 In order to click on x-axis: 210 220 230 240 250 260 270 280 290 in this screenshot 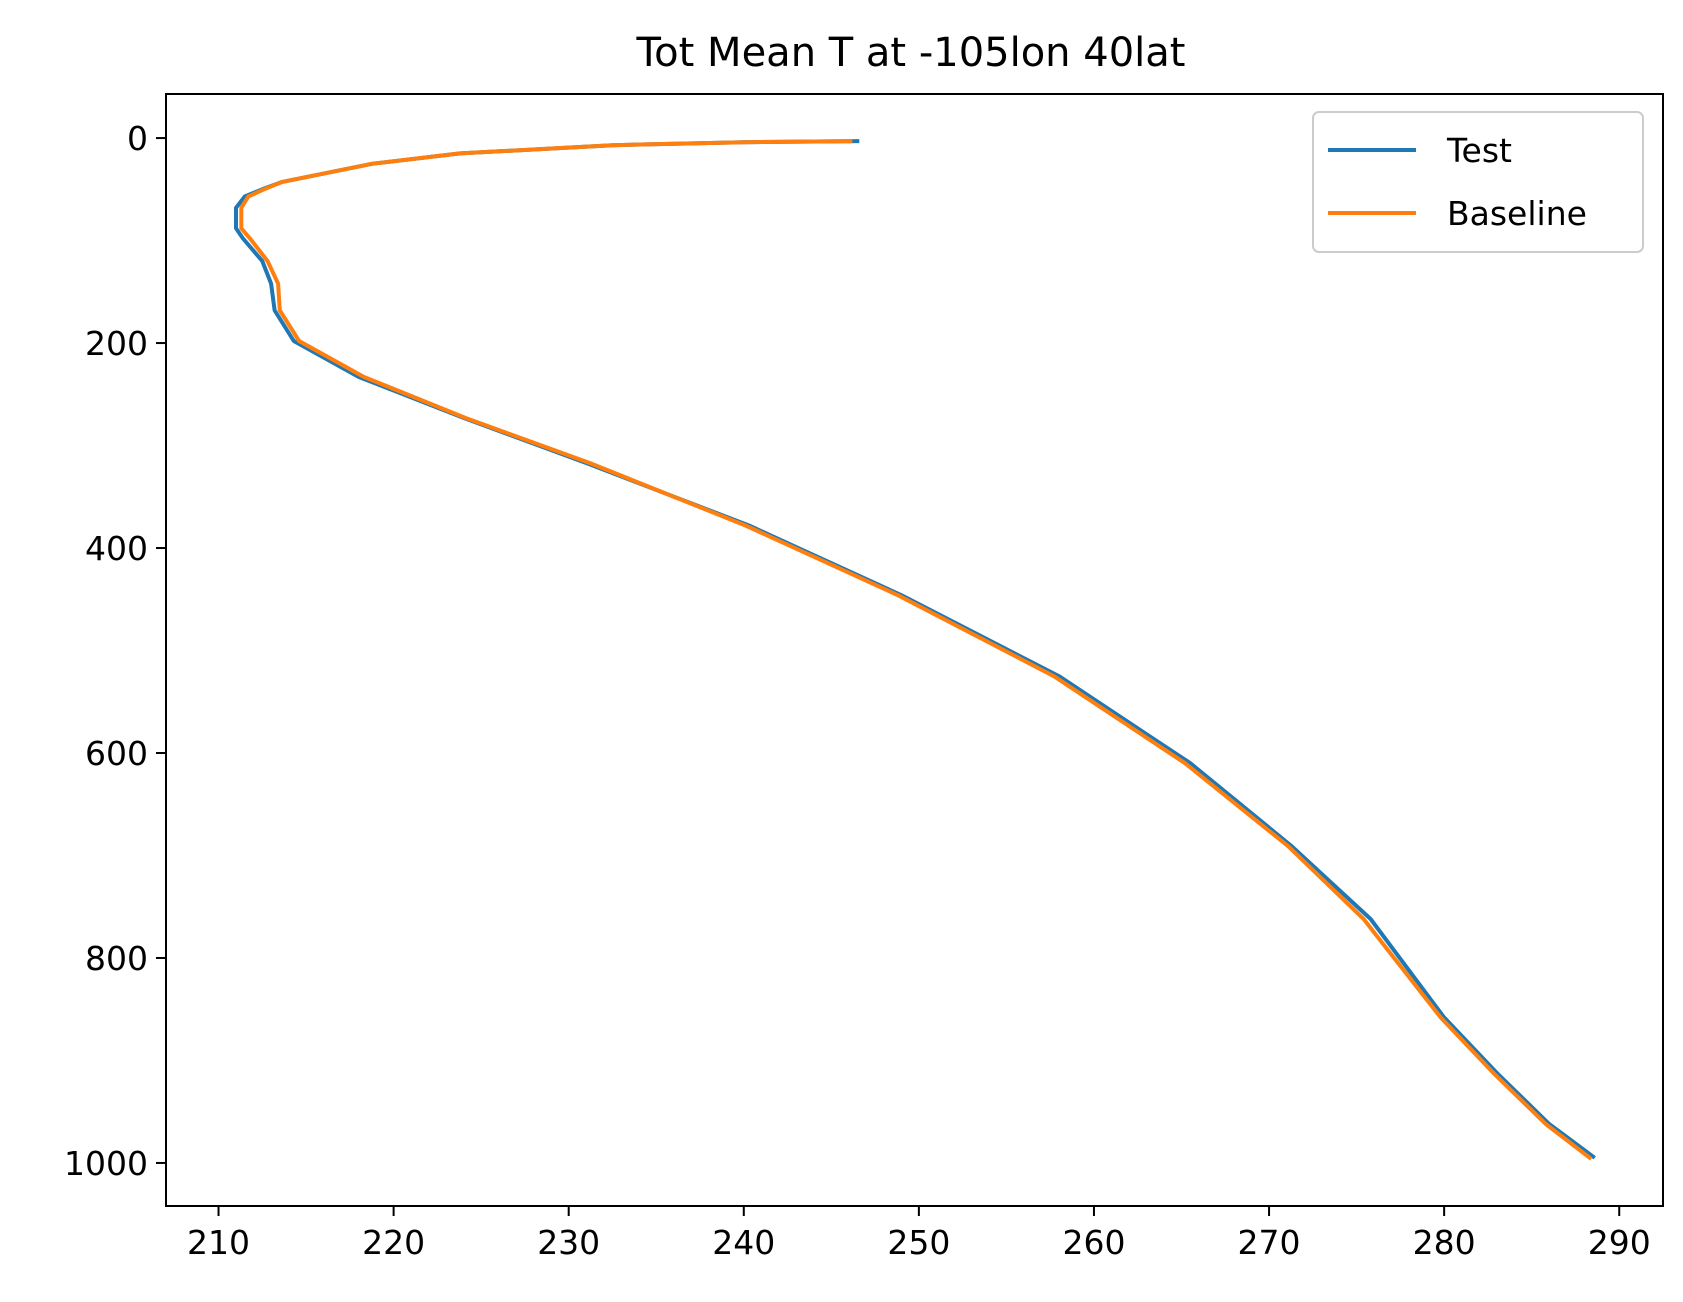, I will do `click(919, 1234)`.